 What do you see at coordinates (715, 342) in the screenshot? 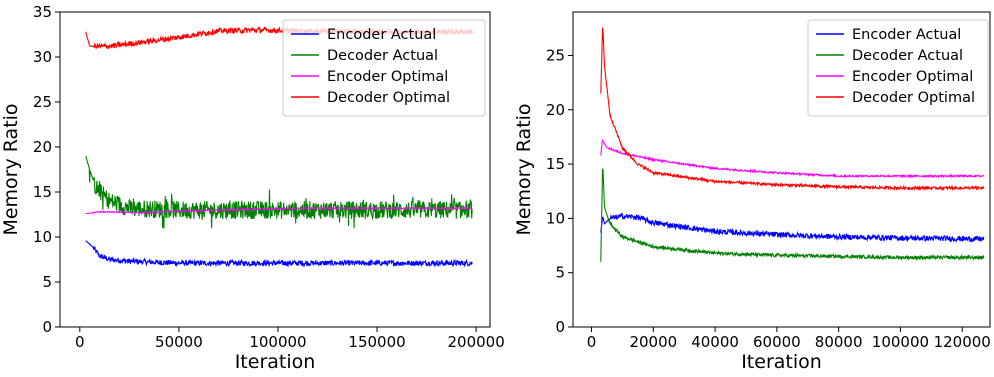
I see `x-tick-label: 40000` at bounding box center [715, 342].